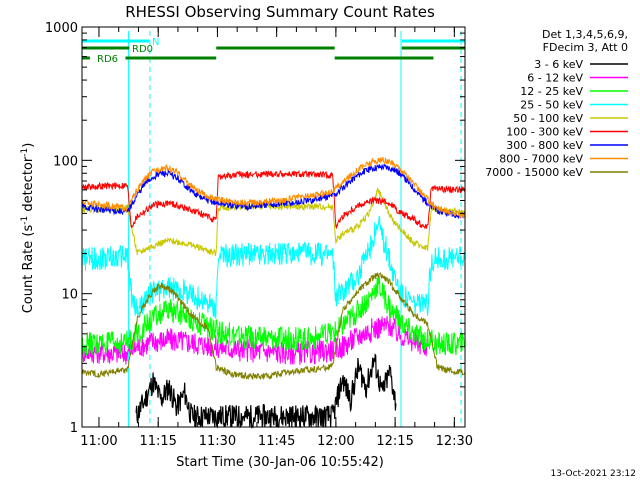  What do you see at coordinates (28, 269) in the screenshot?
I see `y-axis-label-main: Count Rate (s` at bounding box center [28, 269].